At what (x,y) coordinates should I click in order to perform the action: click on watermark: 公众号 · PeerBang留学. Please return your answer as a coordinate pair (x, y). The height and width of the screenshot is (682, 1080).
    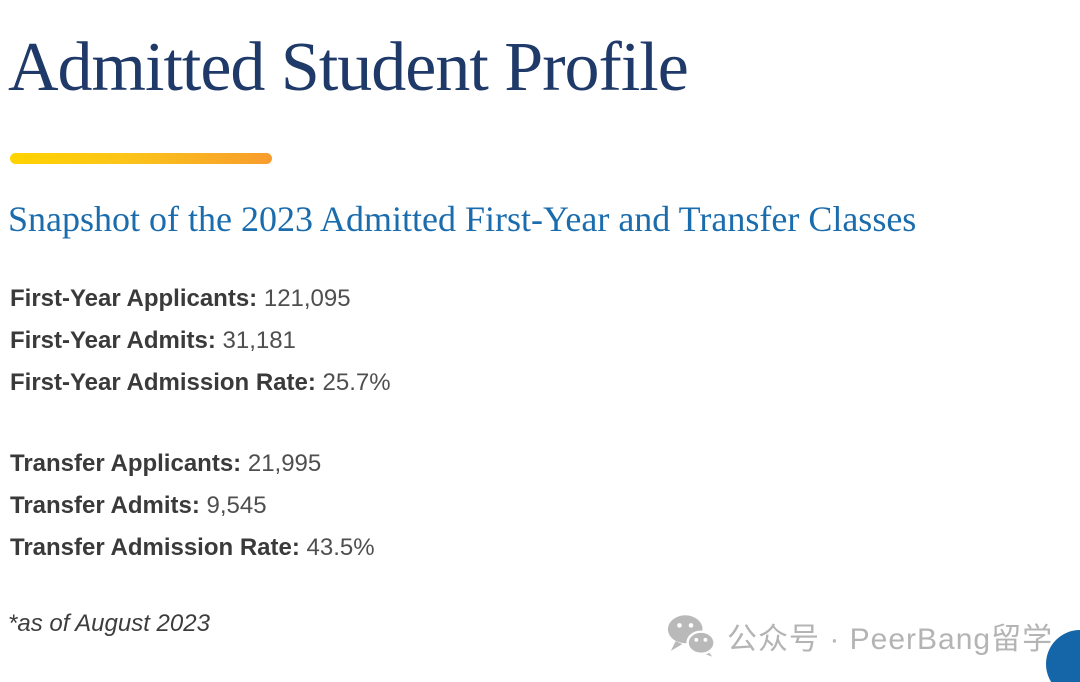
    Looking at the image, I should click on (859, 635).